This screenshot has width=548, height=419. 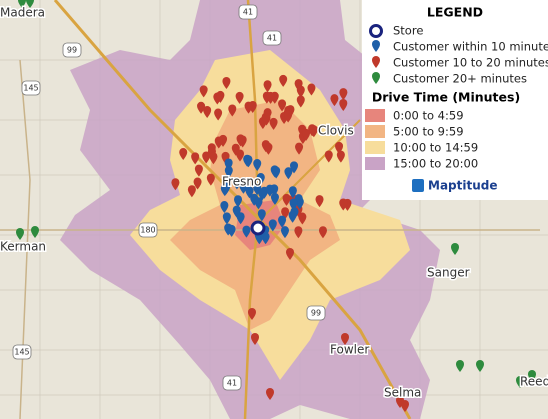 What do you see at coordinates (376, 31) in the screenshot?
I see `store-icon` at bounding box center [376, 31].